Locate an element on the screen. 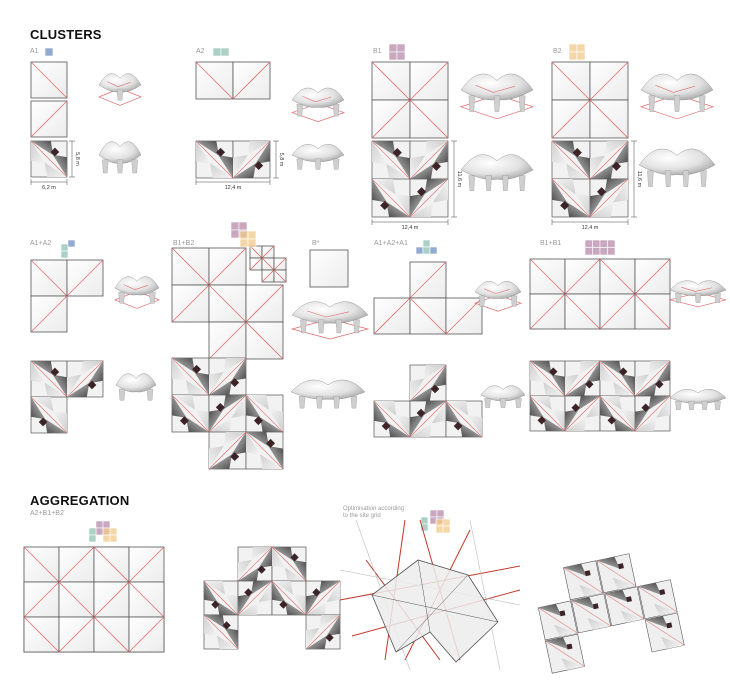  label-a1a2a1: A1+A2+A1 is located at coordinates (391, 243).